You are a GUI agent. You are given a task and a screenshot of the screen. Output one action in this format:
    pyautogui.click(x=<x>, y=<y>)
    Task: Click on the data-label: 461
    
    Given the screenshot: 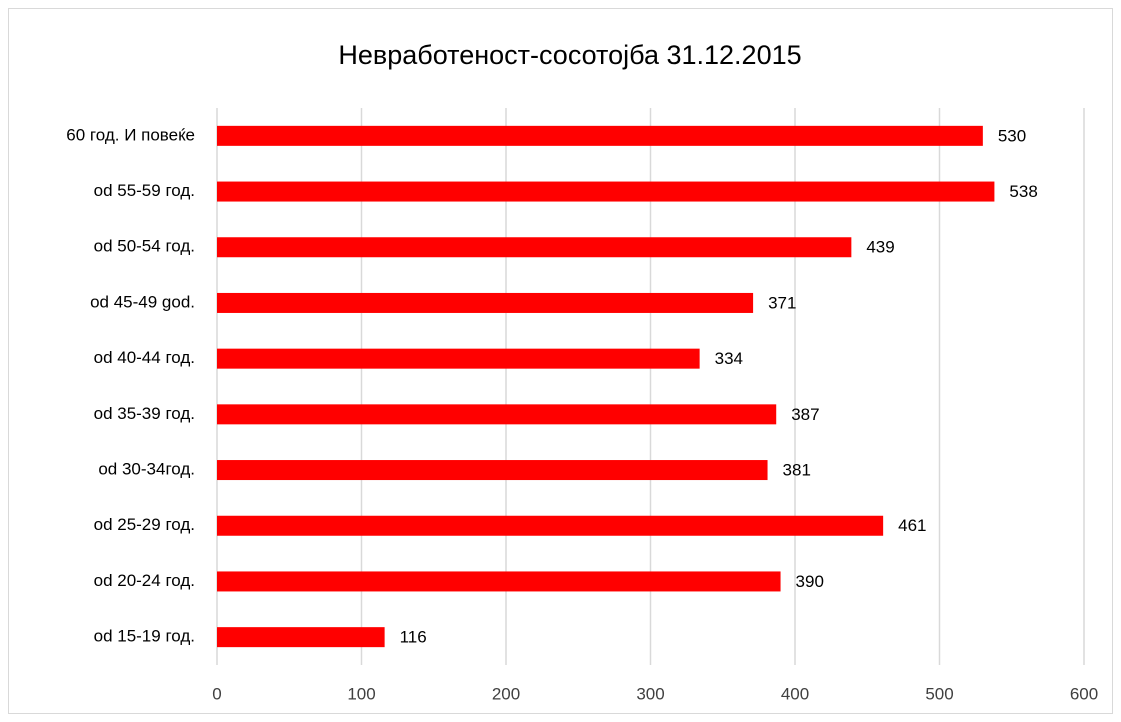 What is the action you would take?
    pyautogui.click(x=912, y=525)
    